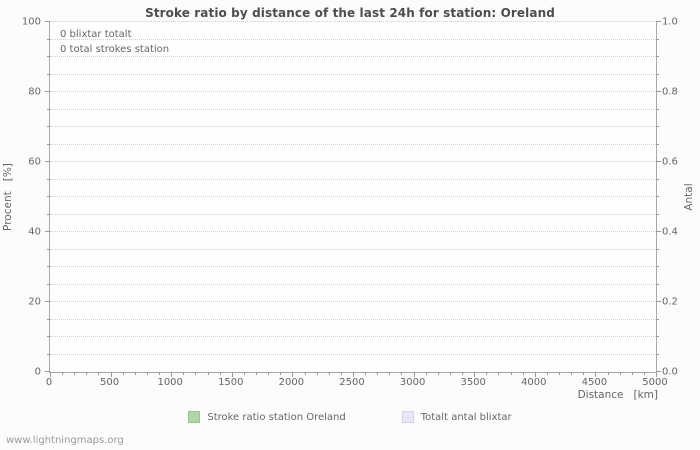 This screenshot has width=700, height=450. What do you see at coordinates (670, 92) in the screenshot?
I see `y-right-tick-label: 0.8` at bounding box center [670, 92].